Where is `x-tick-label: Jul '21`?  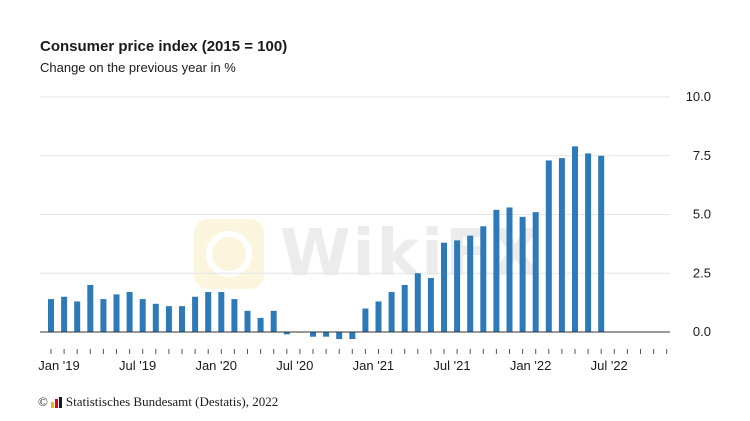
x-tick-label: Jul '21 is located at coordinates (451, 365).